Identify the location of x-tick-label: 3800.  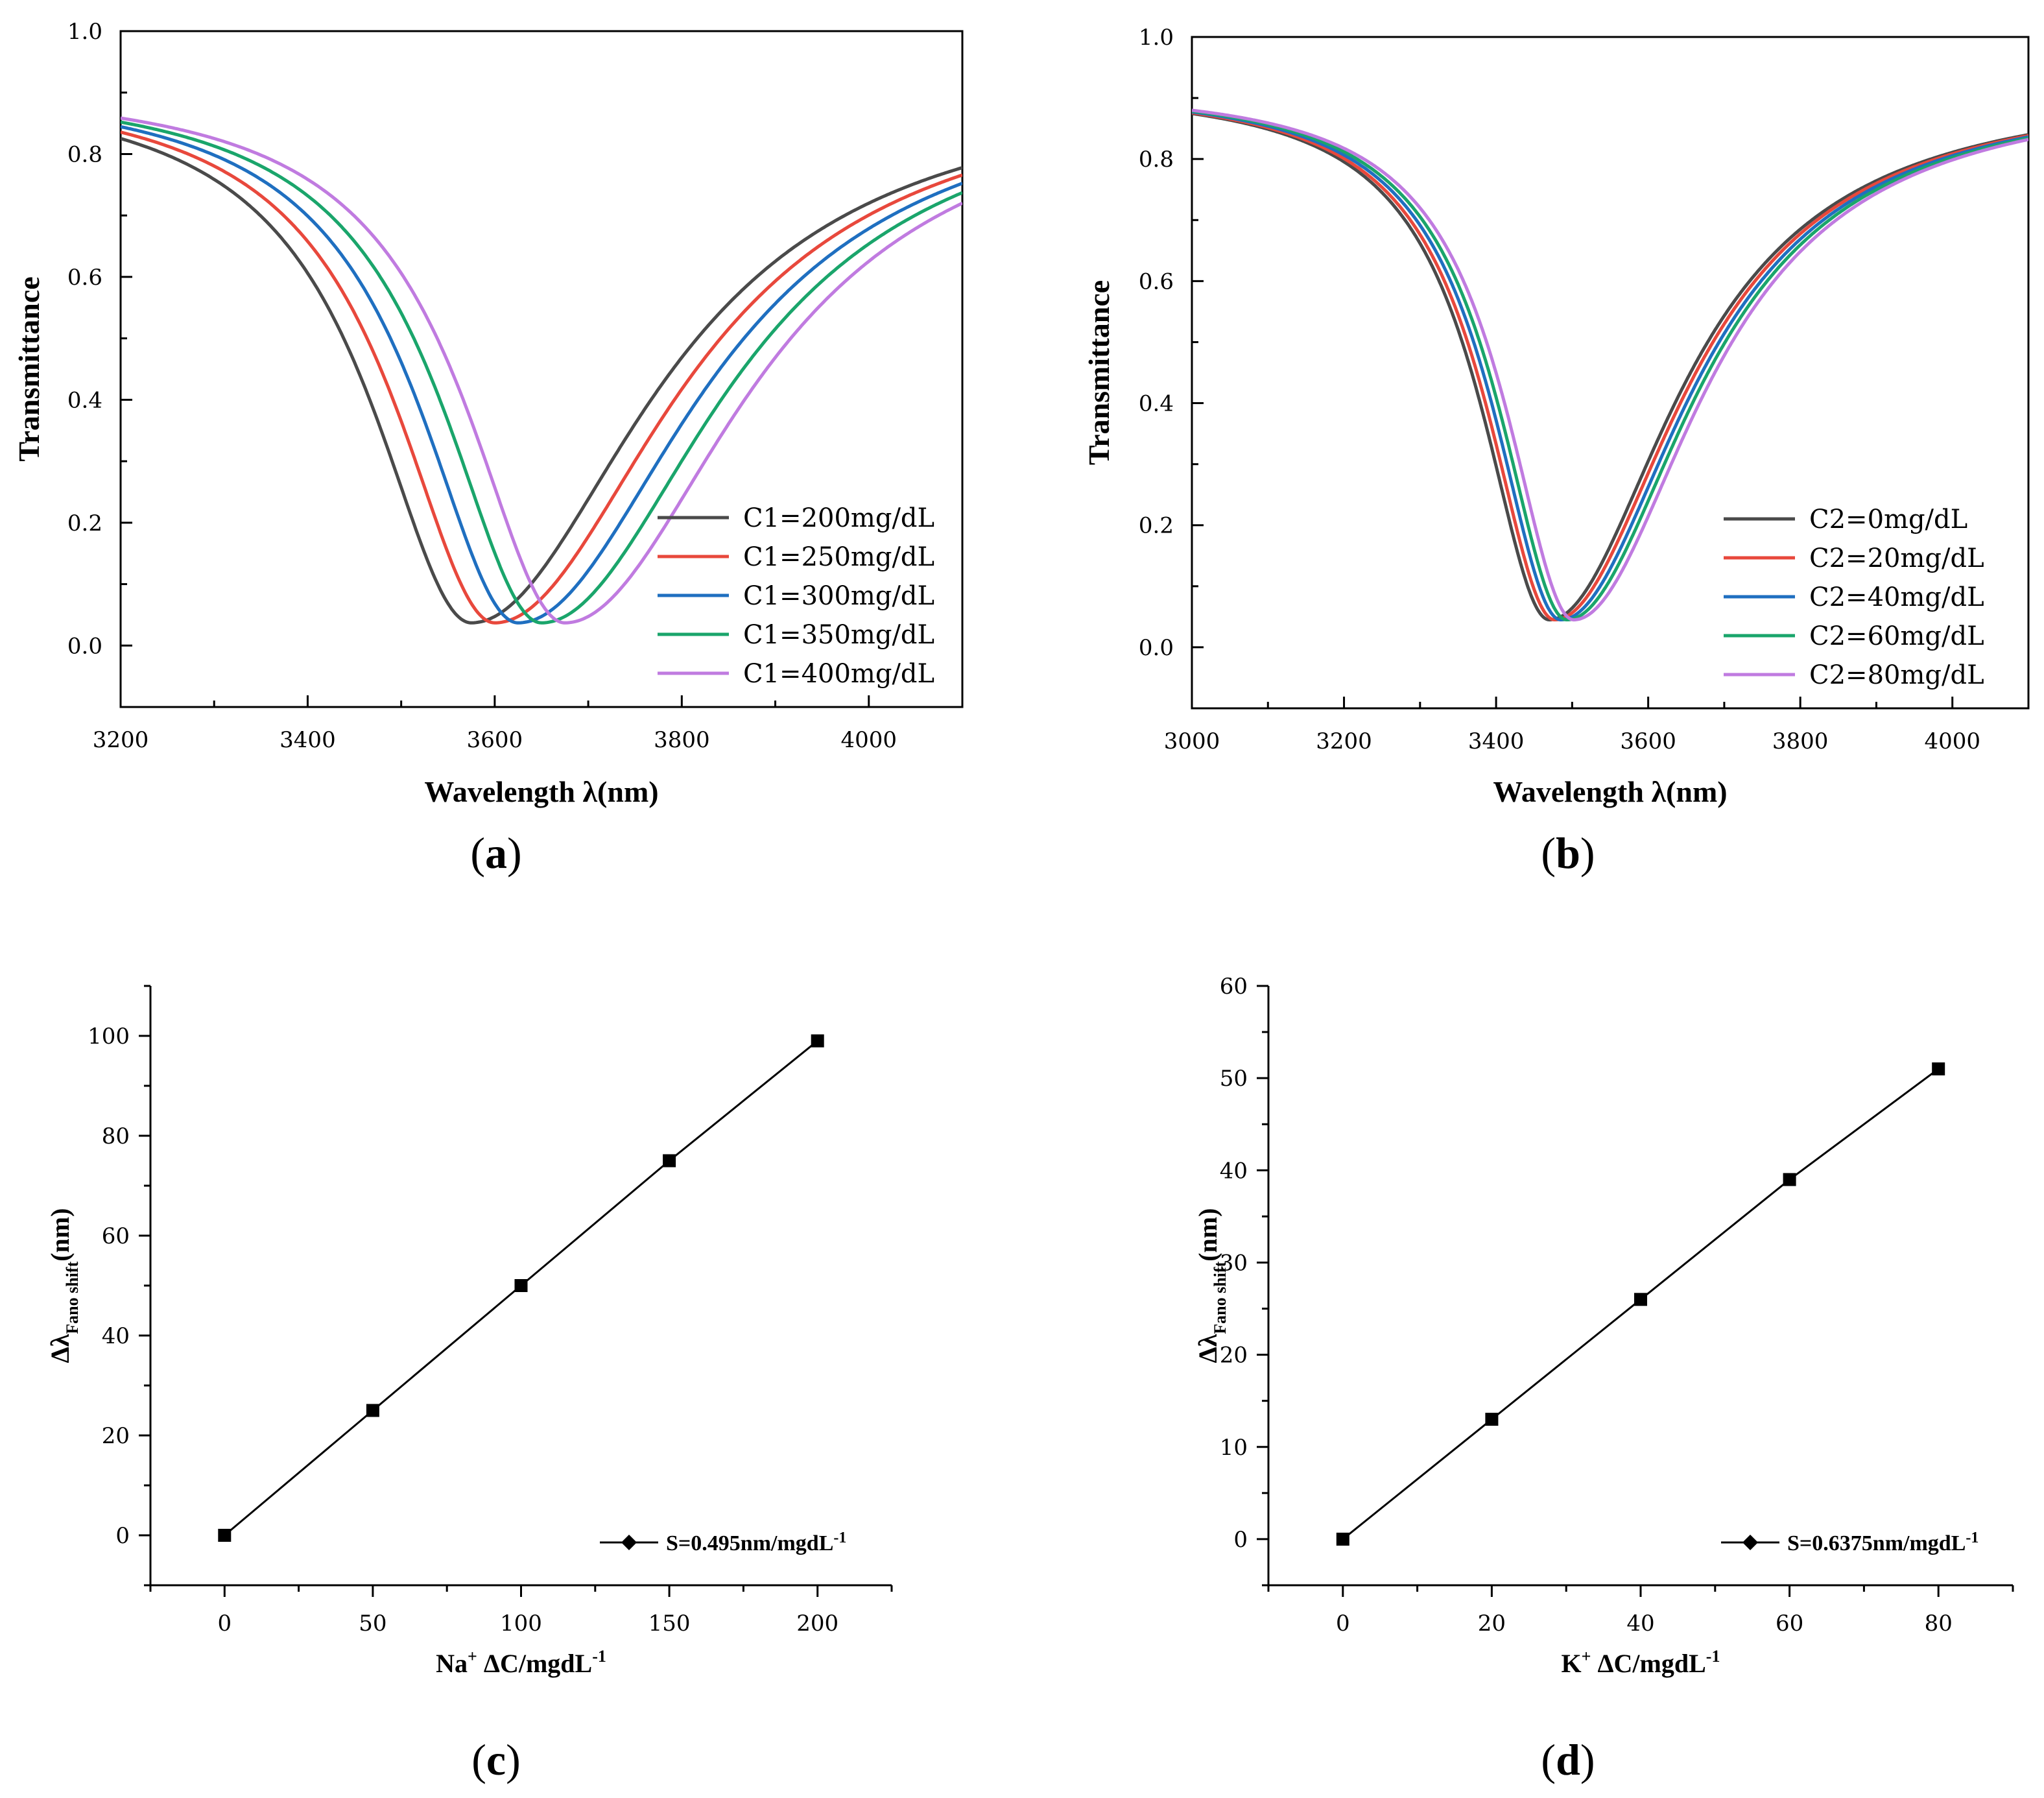
(1800, 741).